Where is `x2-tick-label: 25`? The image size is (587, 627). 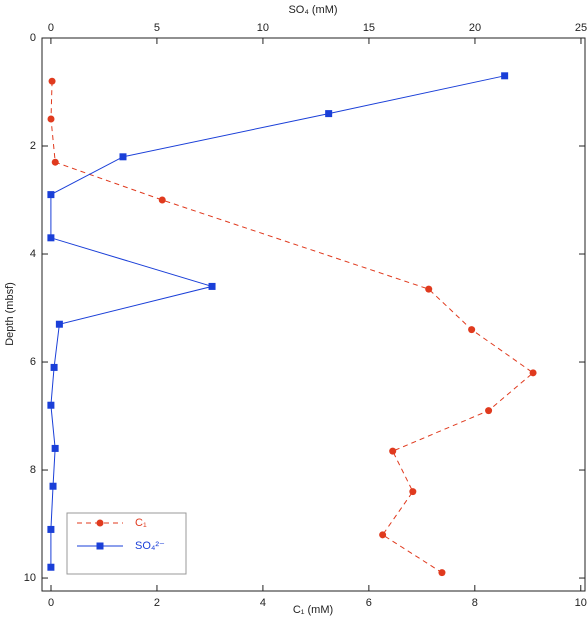
x2-tick-label: 25 is located at coordinates (581, 28).